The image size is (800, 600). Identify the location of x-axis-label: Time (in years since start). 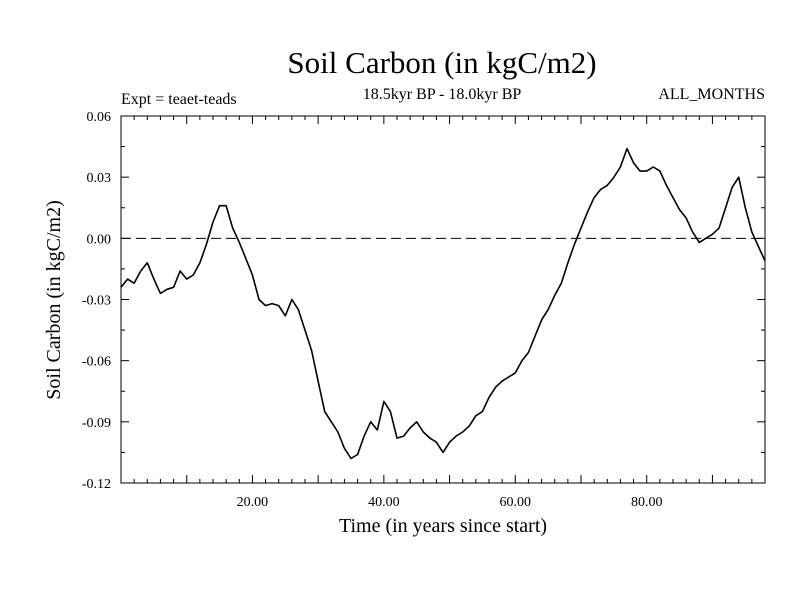
(443, 526).